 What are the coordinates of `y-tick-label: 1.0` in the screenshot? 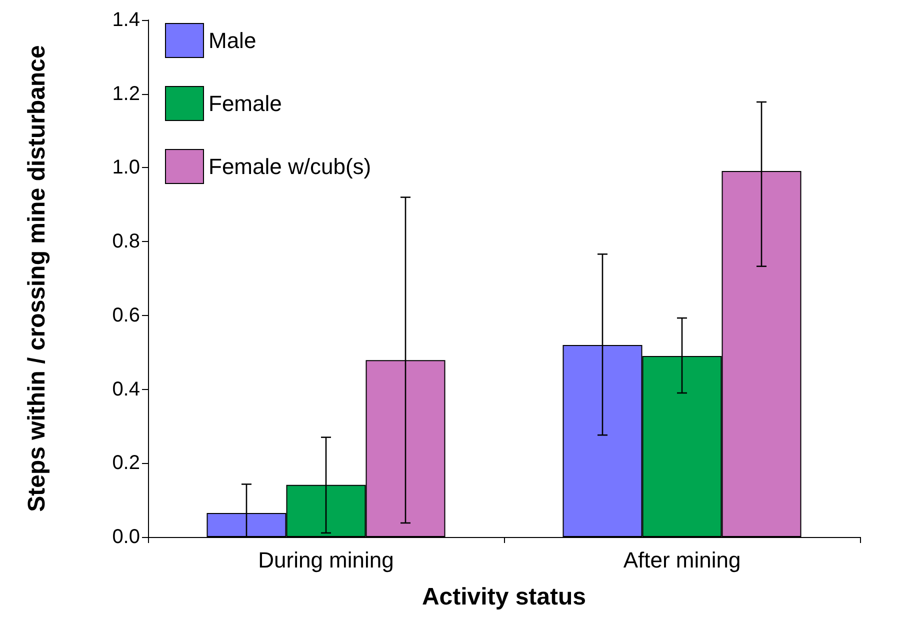 It's located at (126, 167).